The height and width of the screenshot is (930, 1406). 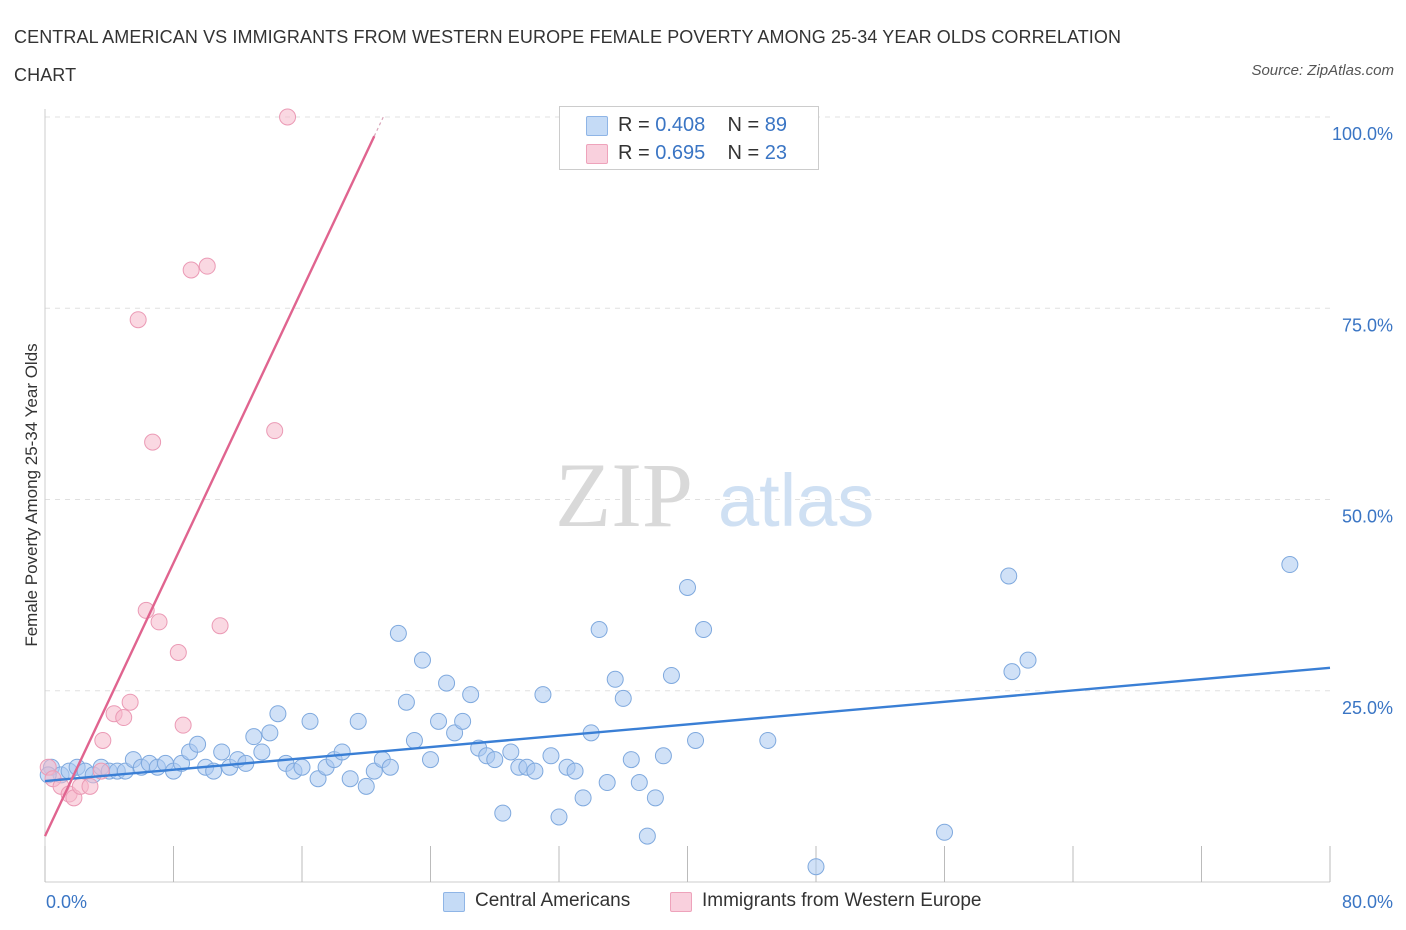 What do you see at coordinates (776, 153) in the screenshot?
I see `stats-n-value: 23` at bounding box center [776, 153].